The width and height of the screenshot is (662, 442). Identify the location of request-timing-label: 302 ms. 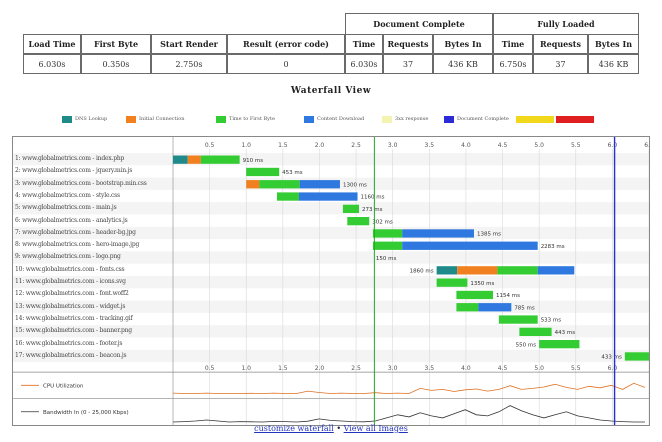
(382, 222).